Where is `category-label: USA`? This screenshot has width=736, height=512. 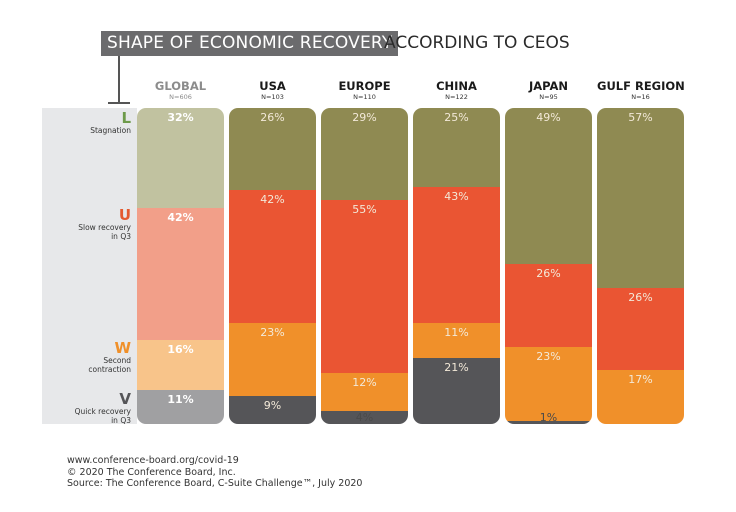 category-label: USA is located at coordinates (272, 86).